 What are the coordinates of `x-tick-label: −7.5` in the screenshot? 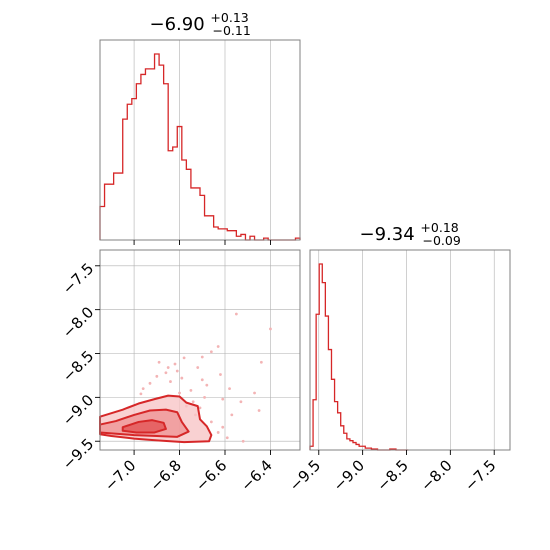 It's located at (480, 475).